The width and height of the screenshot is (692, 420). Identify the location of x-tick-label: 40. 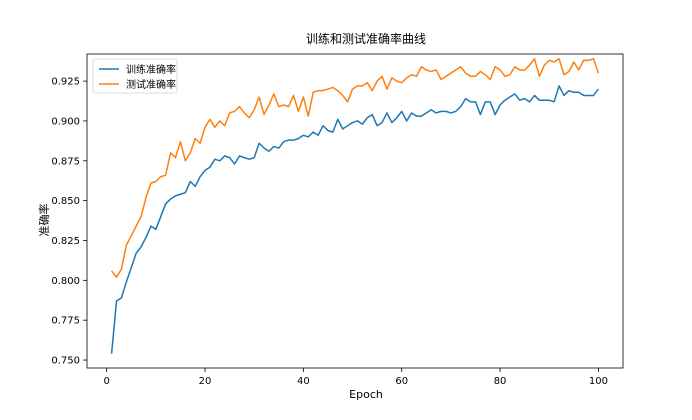
(303, 381).